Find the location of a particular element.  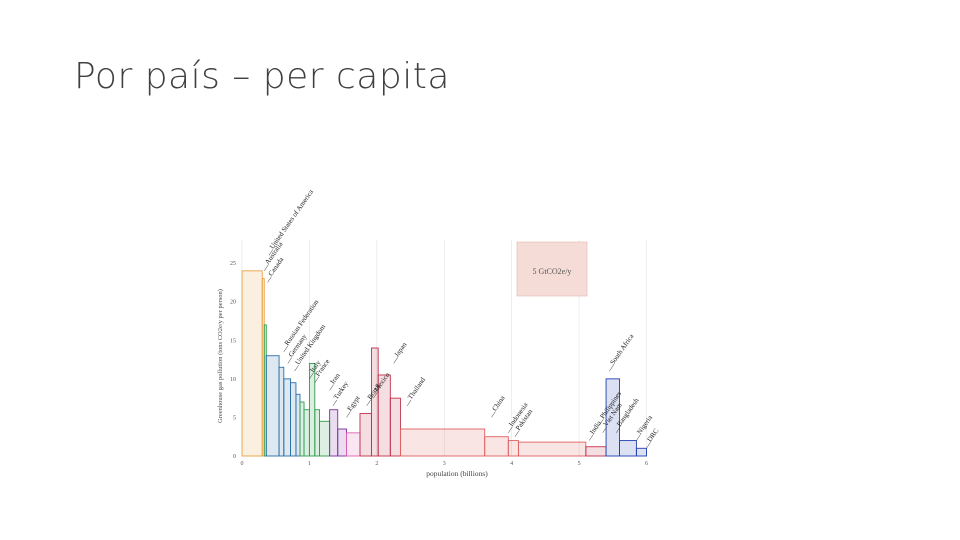

x-axis-label: population (billions) is located at coordinates (457, 473).